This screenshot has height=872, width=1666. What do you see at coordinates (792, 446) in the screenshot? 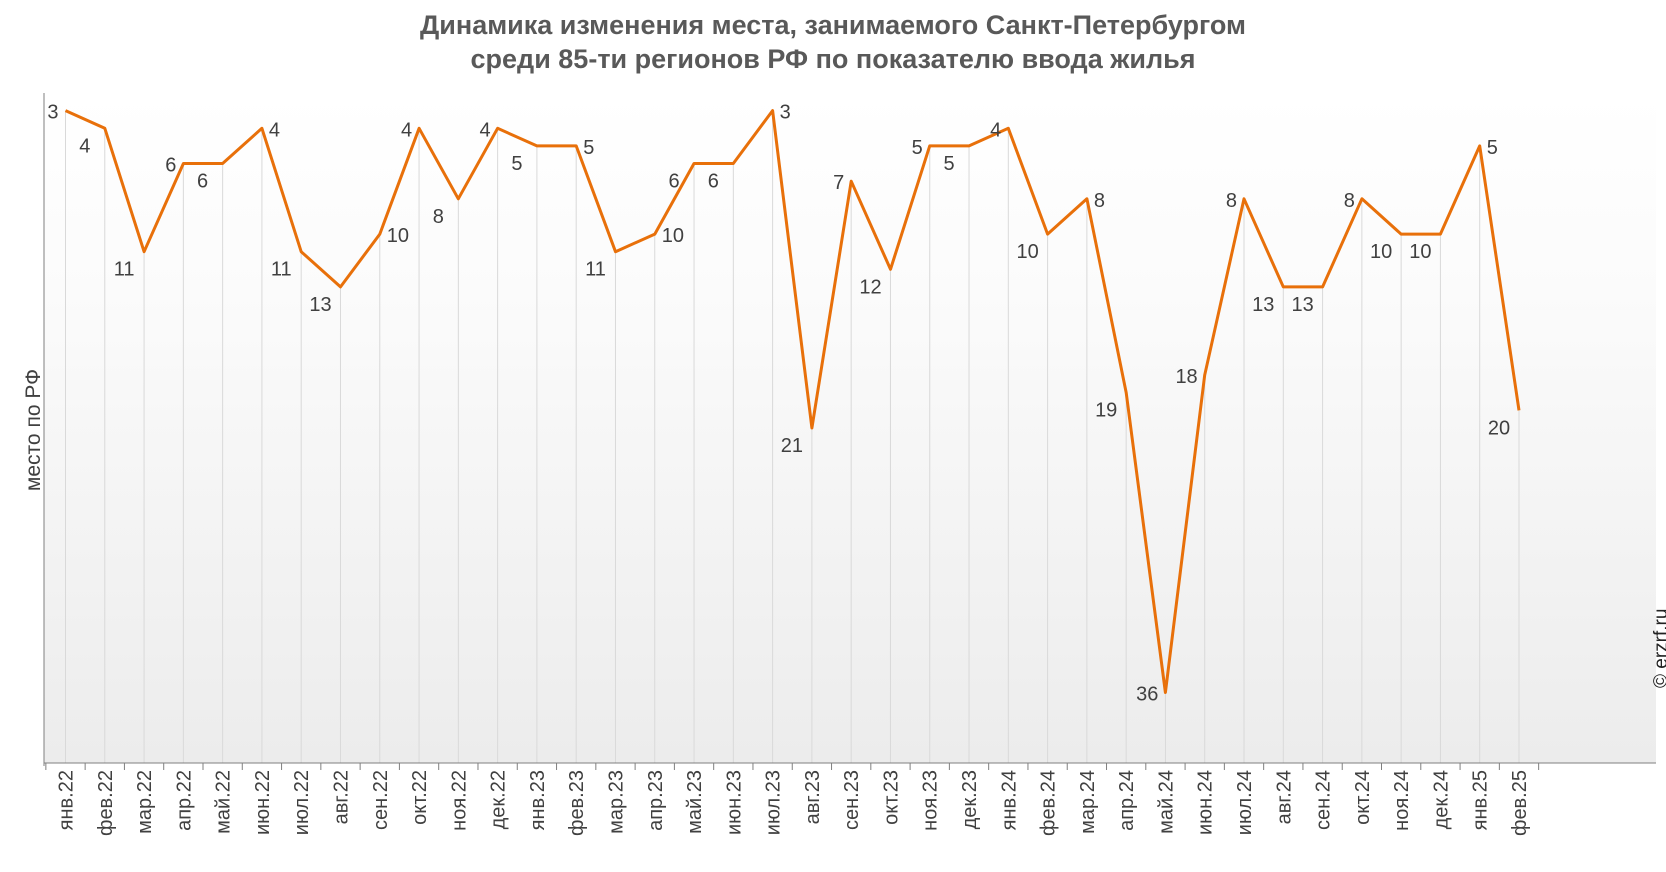
I see `data-label: 21` at bounding box center [792, 446].